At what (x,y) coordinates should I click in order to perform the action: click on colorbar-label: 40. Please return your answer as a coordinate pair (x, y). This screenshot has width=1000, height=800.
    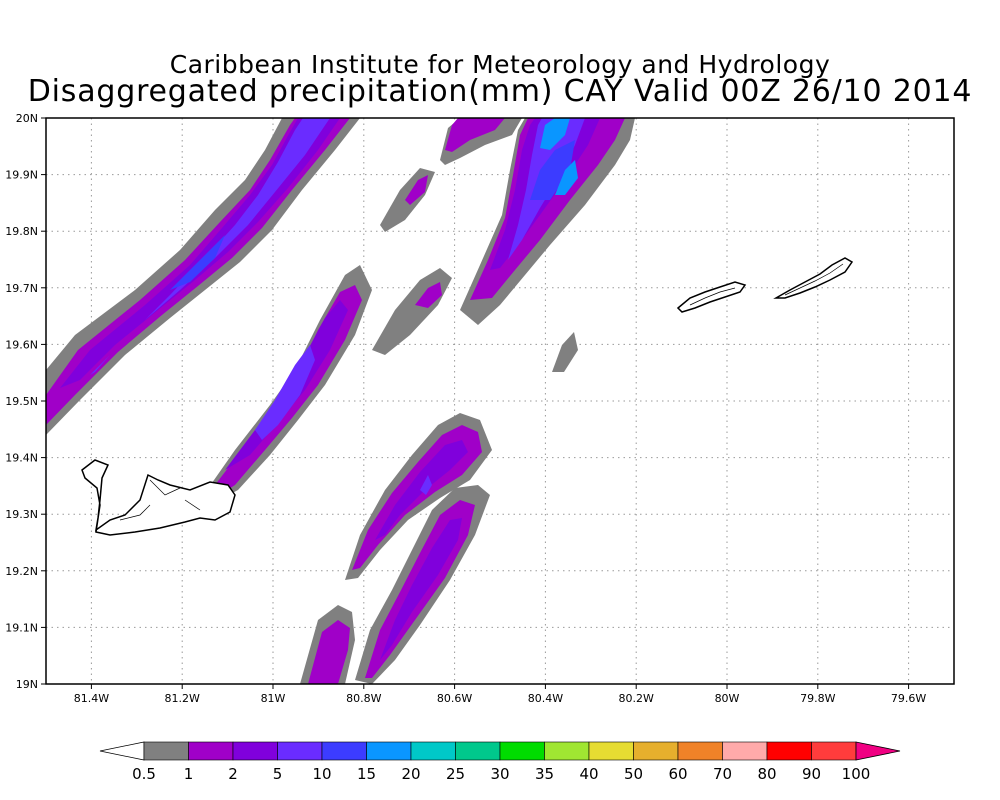
    Looking at the image, I should click on (588, 774).